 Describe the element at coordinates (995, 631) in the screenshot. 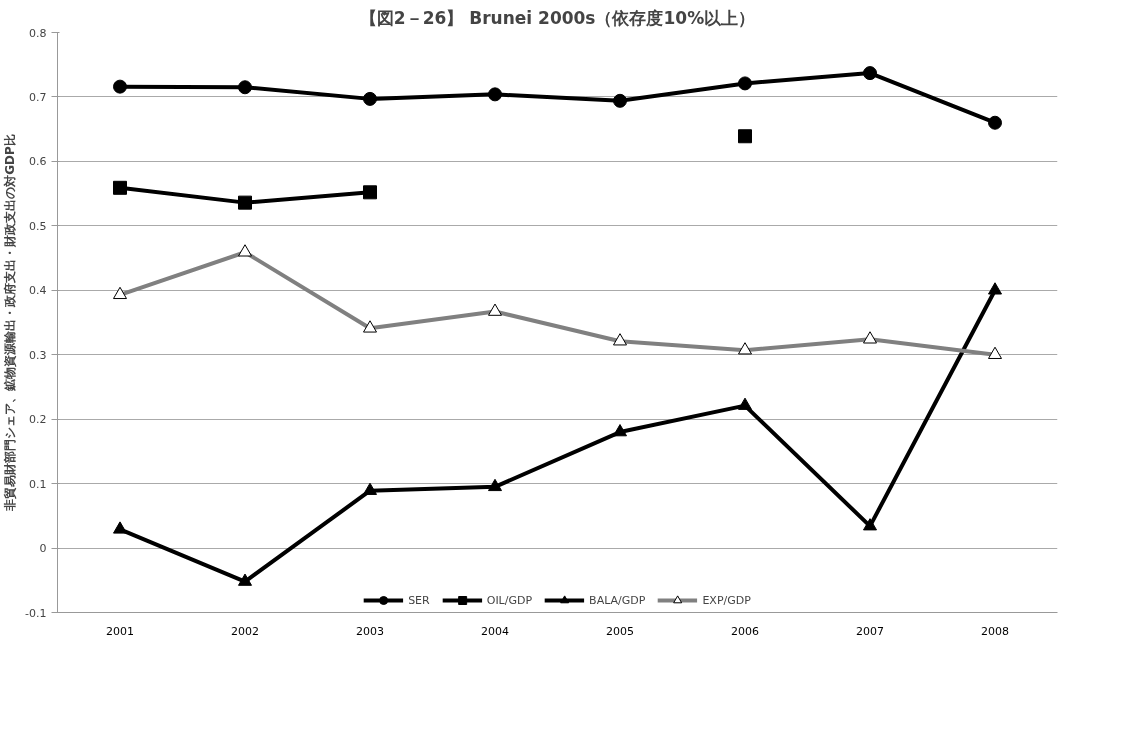

I see `x-tick-label: 2008` at that location.